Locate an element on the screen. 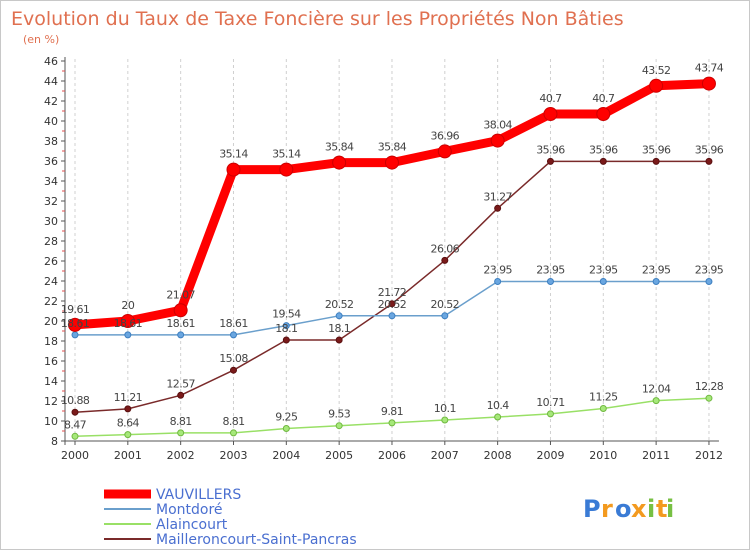 This screenshot has width=750, height=551. label-alaincourt-2011: 12.04 is located at coordinates (656, 389).